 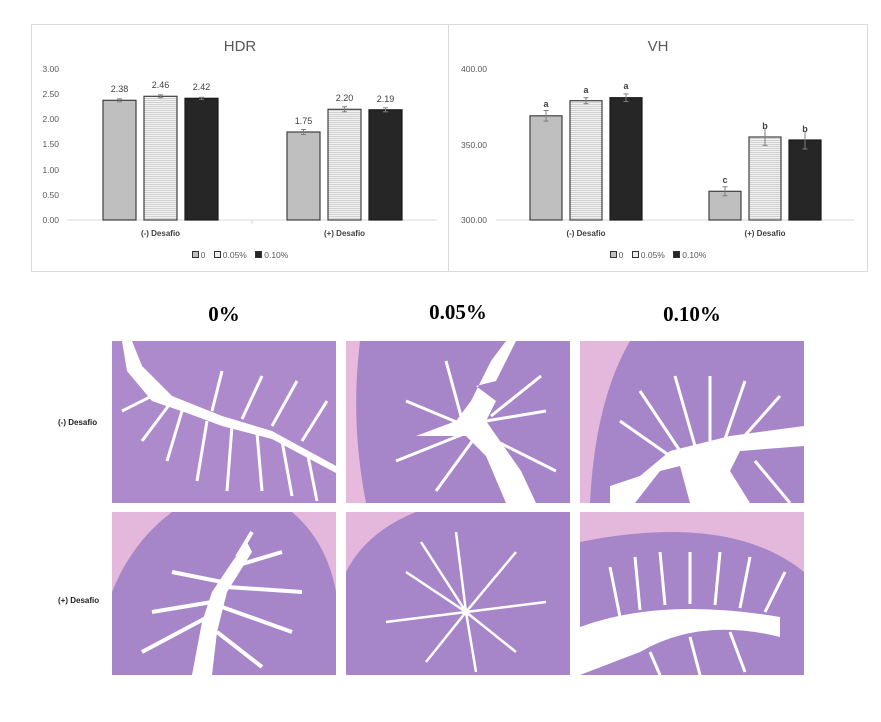 I want to click on y-tick: 1.50, so click(x=50, y=144).